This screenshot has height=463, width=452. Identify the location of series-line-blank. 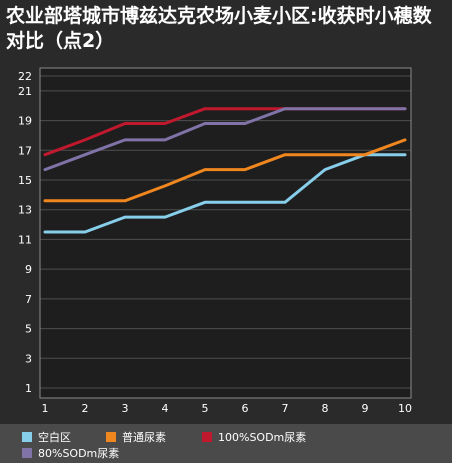
(225, 193).